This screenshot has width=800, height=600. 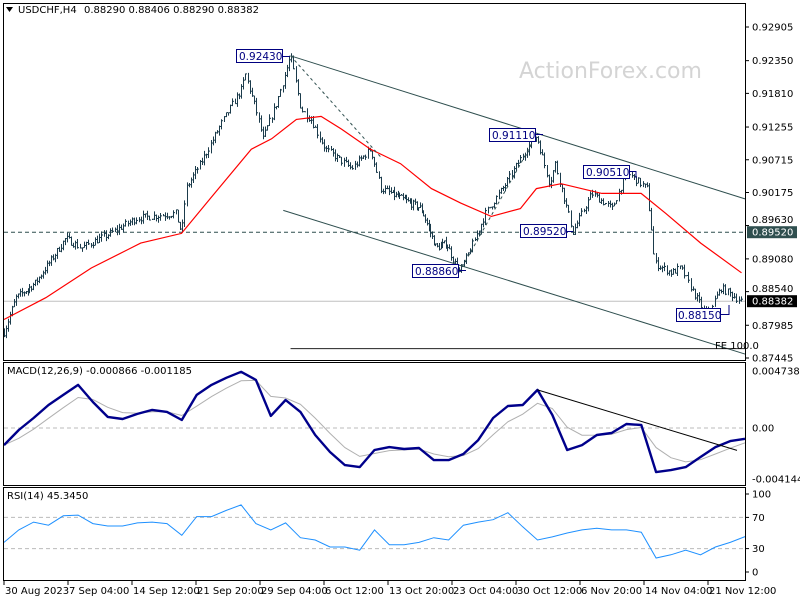 I want to click on time-tick-label: 14 Sep 12:00, so click(x=166, y=591).